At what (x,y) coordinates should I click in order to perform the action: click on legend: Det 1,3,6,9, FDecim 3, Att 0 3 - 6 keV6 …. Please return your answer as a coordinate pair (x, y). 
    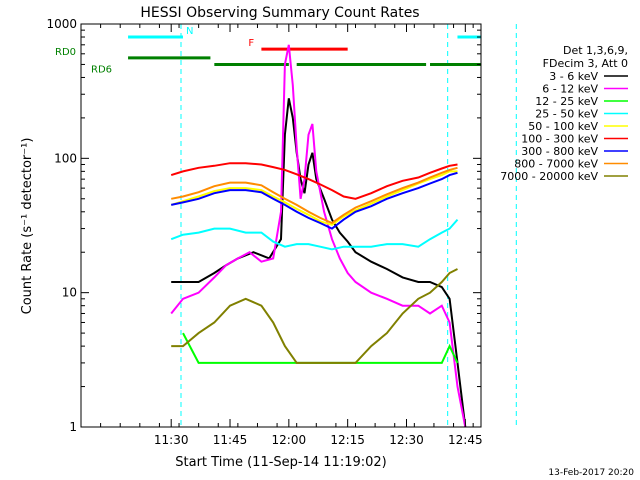
    Looking at the image, I should click on (564, 113).